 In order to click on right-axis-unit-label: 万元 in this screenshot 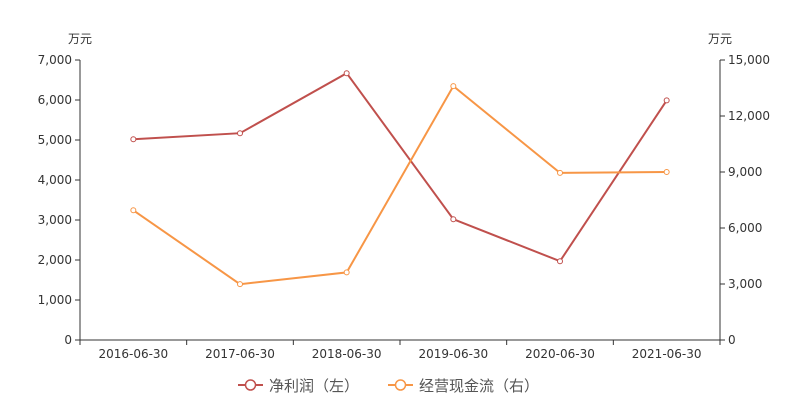, I will do `click(720, 39)`.